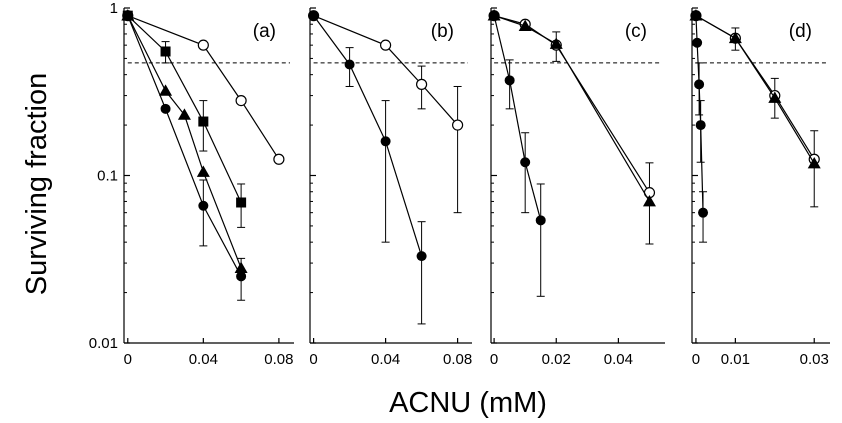 Image resolution: width=842 pixels, height=423 pixels. What do you see at coordinates (114, 8) in the screenshot?
I see `y-tick-label: 1` at bounding box center [114, 8].